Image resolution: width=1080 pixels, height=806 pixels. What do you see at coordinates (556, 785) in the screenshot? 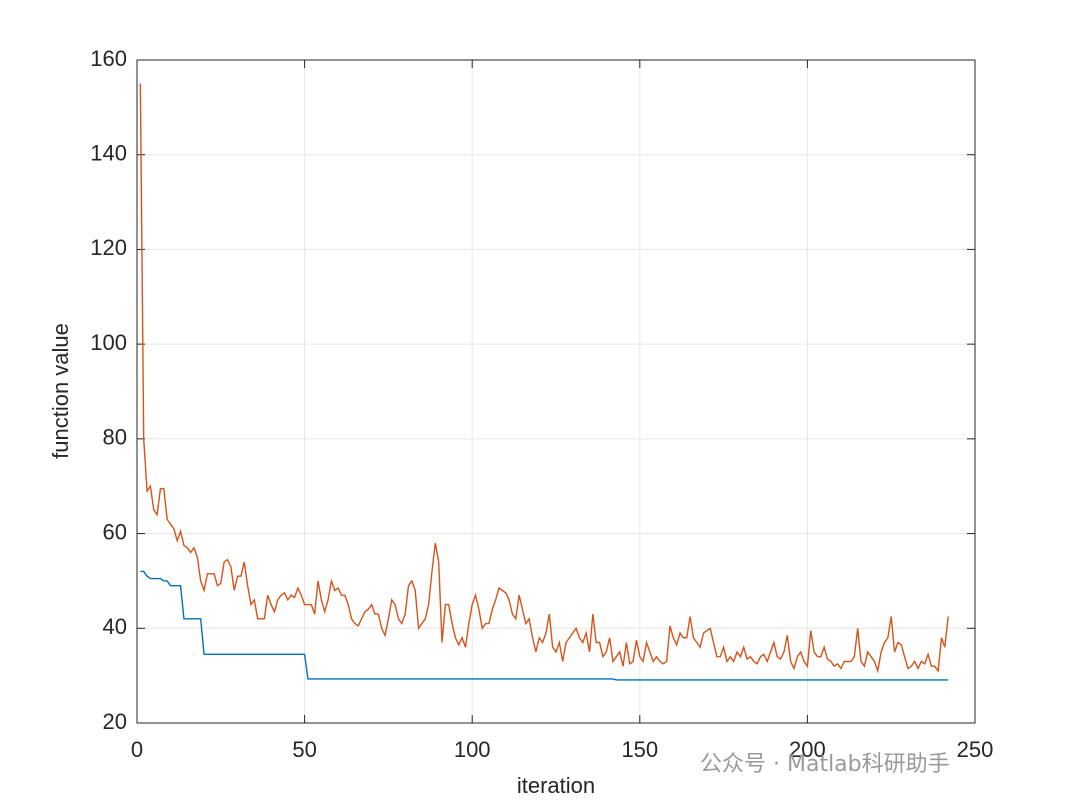
I see `x-axis-label: iteration` at bounding box center [556, 785].